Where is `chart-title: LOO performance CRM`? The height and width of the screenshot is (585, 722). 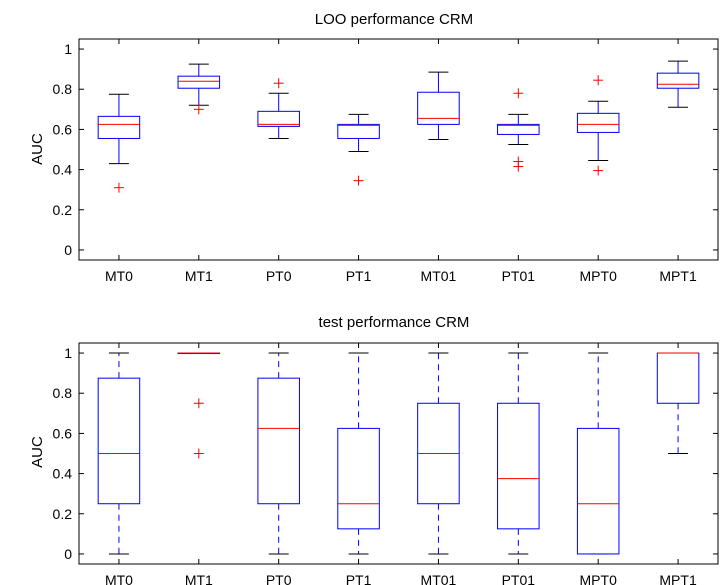 chart-title: LOO performance CRM is located at coordinates (394, 19).